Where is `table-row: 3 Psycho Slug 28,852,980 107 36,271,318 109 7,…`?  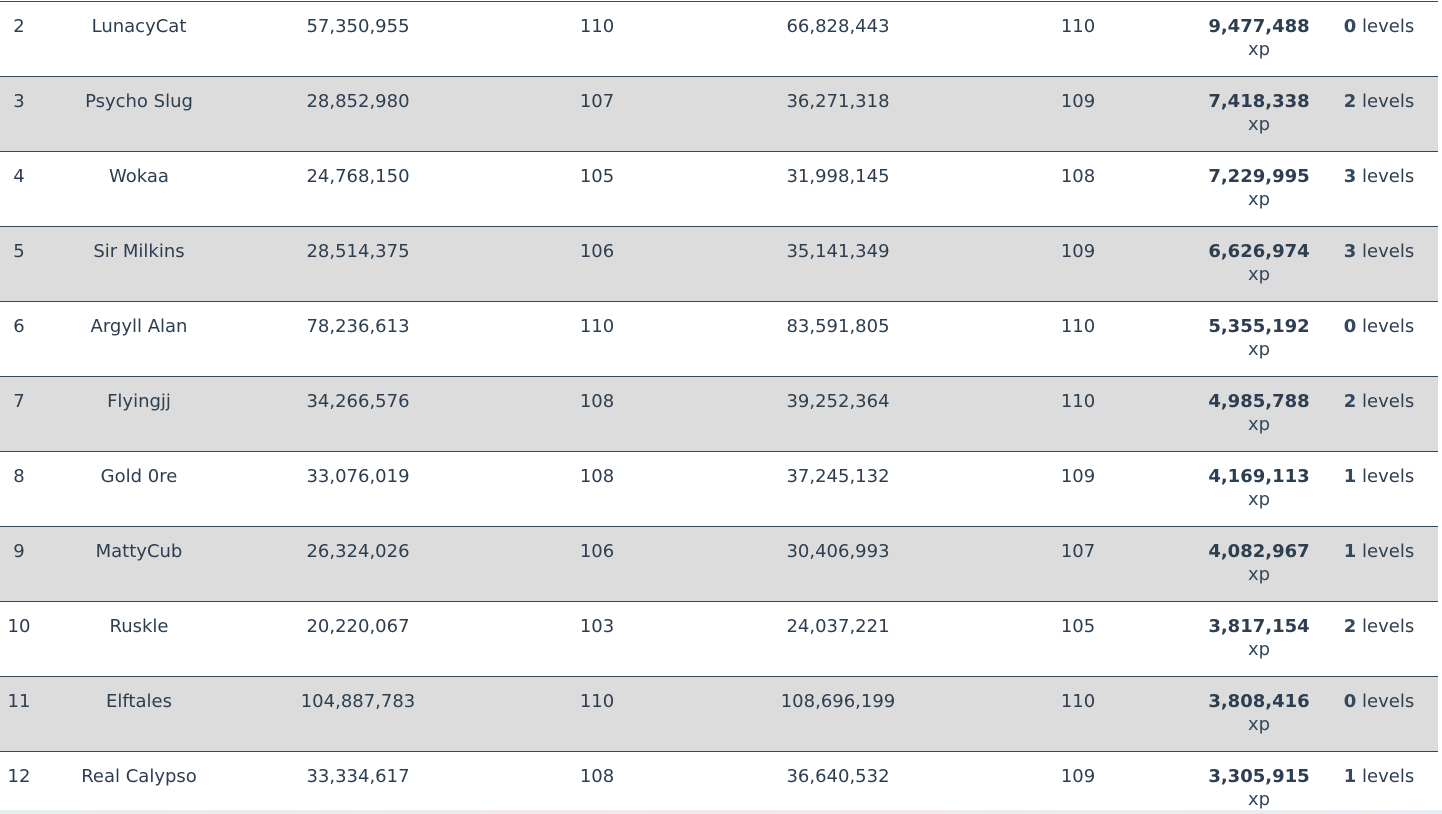 table-row: 3 Psycho Slug 28,852,980 107 36,271,318 109 7,… is located at coordinates (719, 114).